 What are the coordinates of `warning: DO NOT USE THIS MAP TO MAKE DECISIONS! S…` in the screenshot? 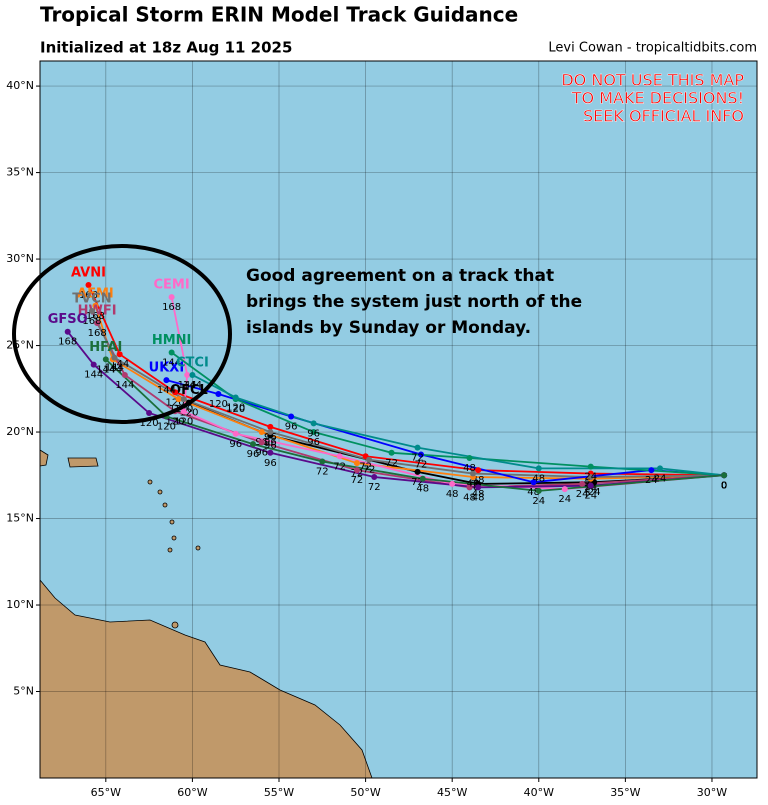 It's located at (652, 97).